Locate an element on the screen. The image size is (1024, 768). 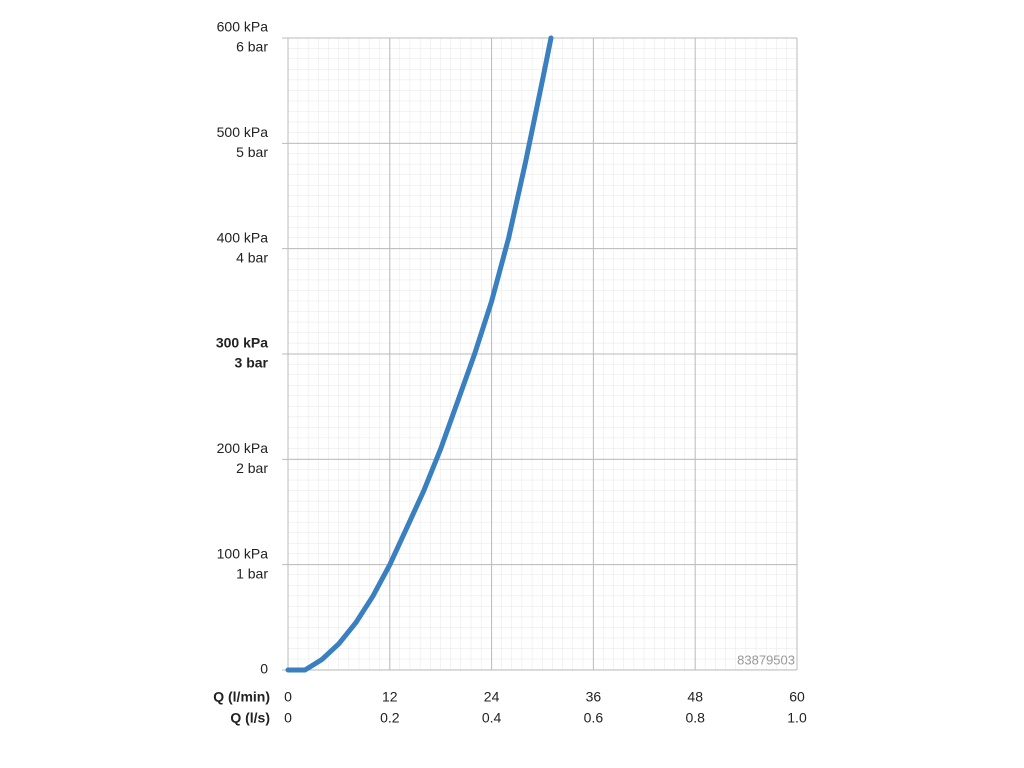
y-tick-label: 100 kPa is located at coordinates (243, 553).